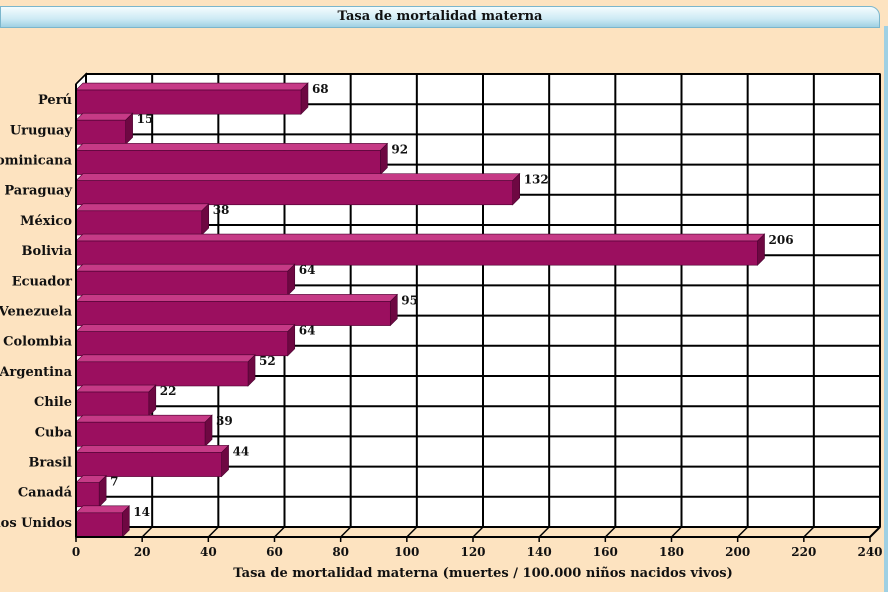 The height and width of the screenshot is (592, 888). What do you see at coordinates (886, 309) in the screenshot?
I see `frame-right-edge` at bounding box center [886, 309].